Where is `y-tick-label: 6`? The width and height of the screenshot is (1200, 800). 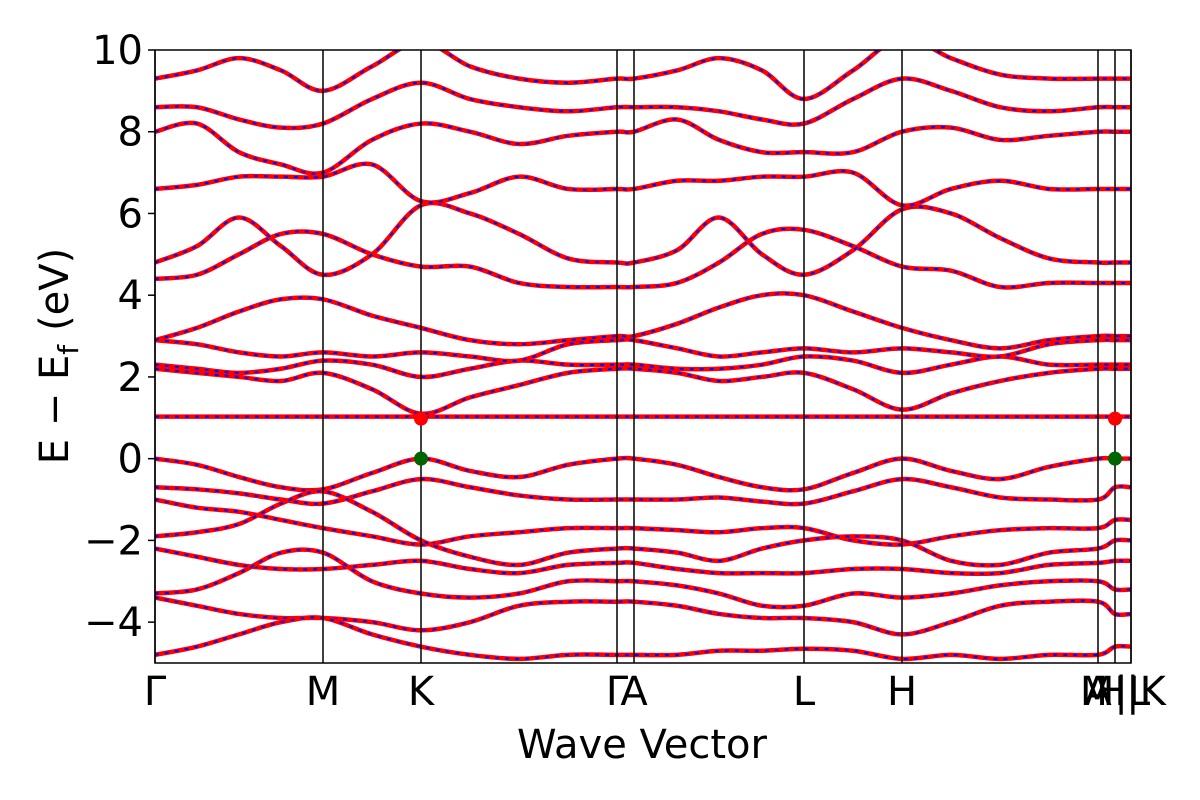 y-tick-label: 6 is located at coordinates (130, 214).